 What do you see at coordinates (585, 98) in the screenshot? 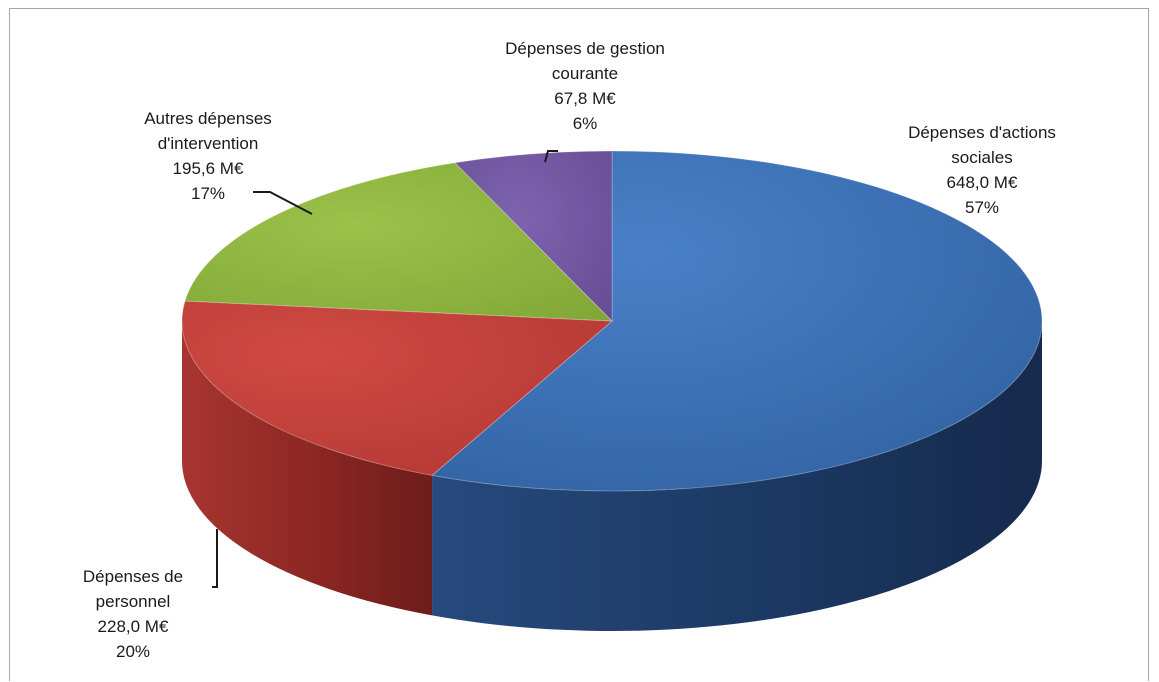
I see `slice-value-gestion-courante: 67,8 M€` at bounding box center [585, 98].